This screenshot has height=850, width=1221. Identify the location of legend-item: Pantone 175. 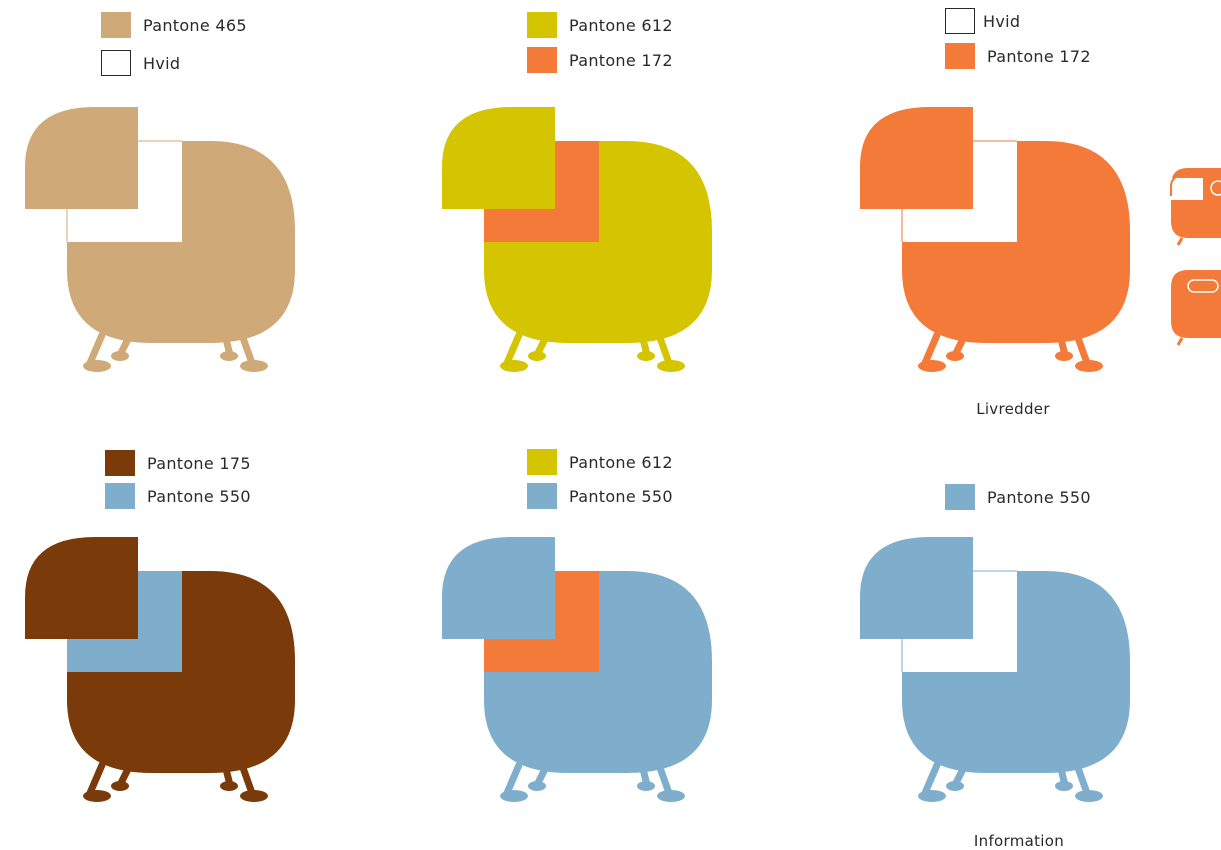
(178, 463).